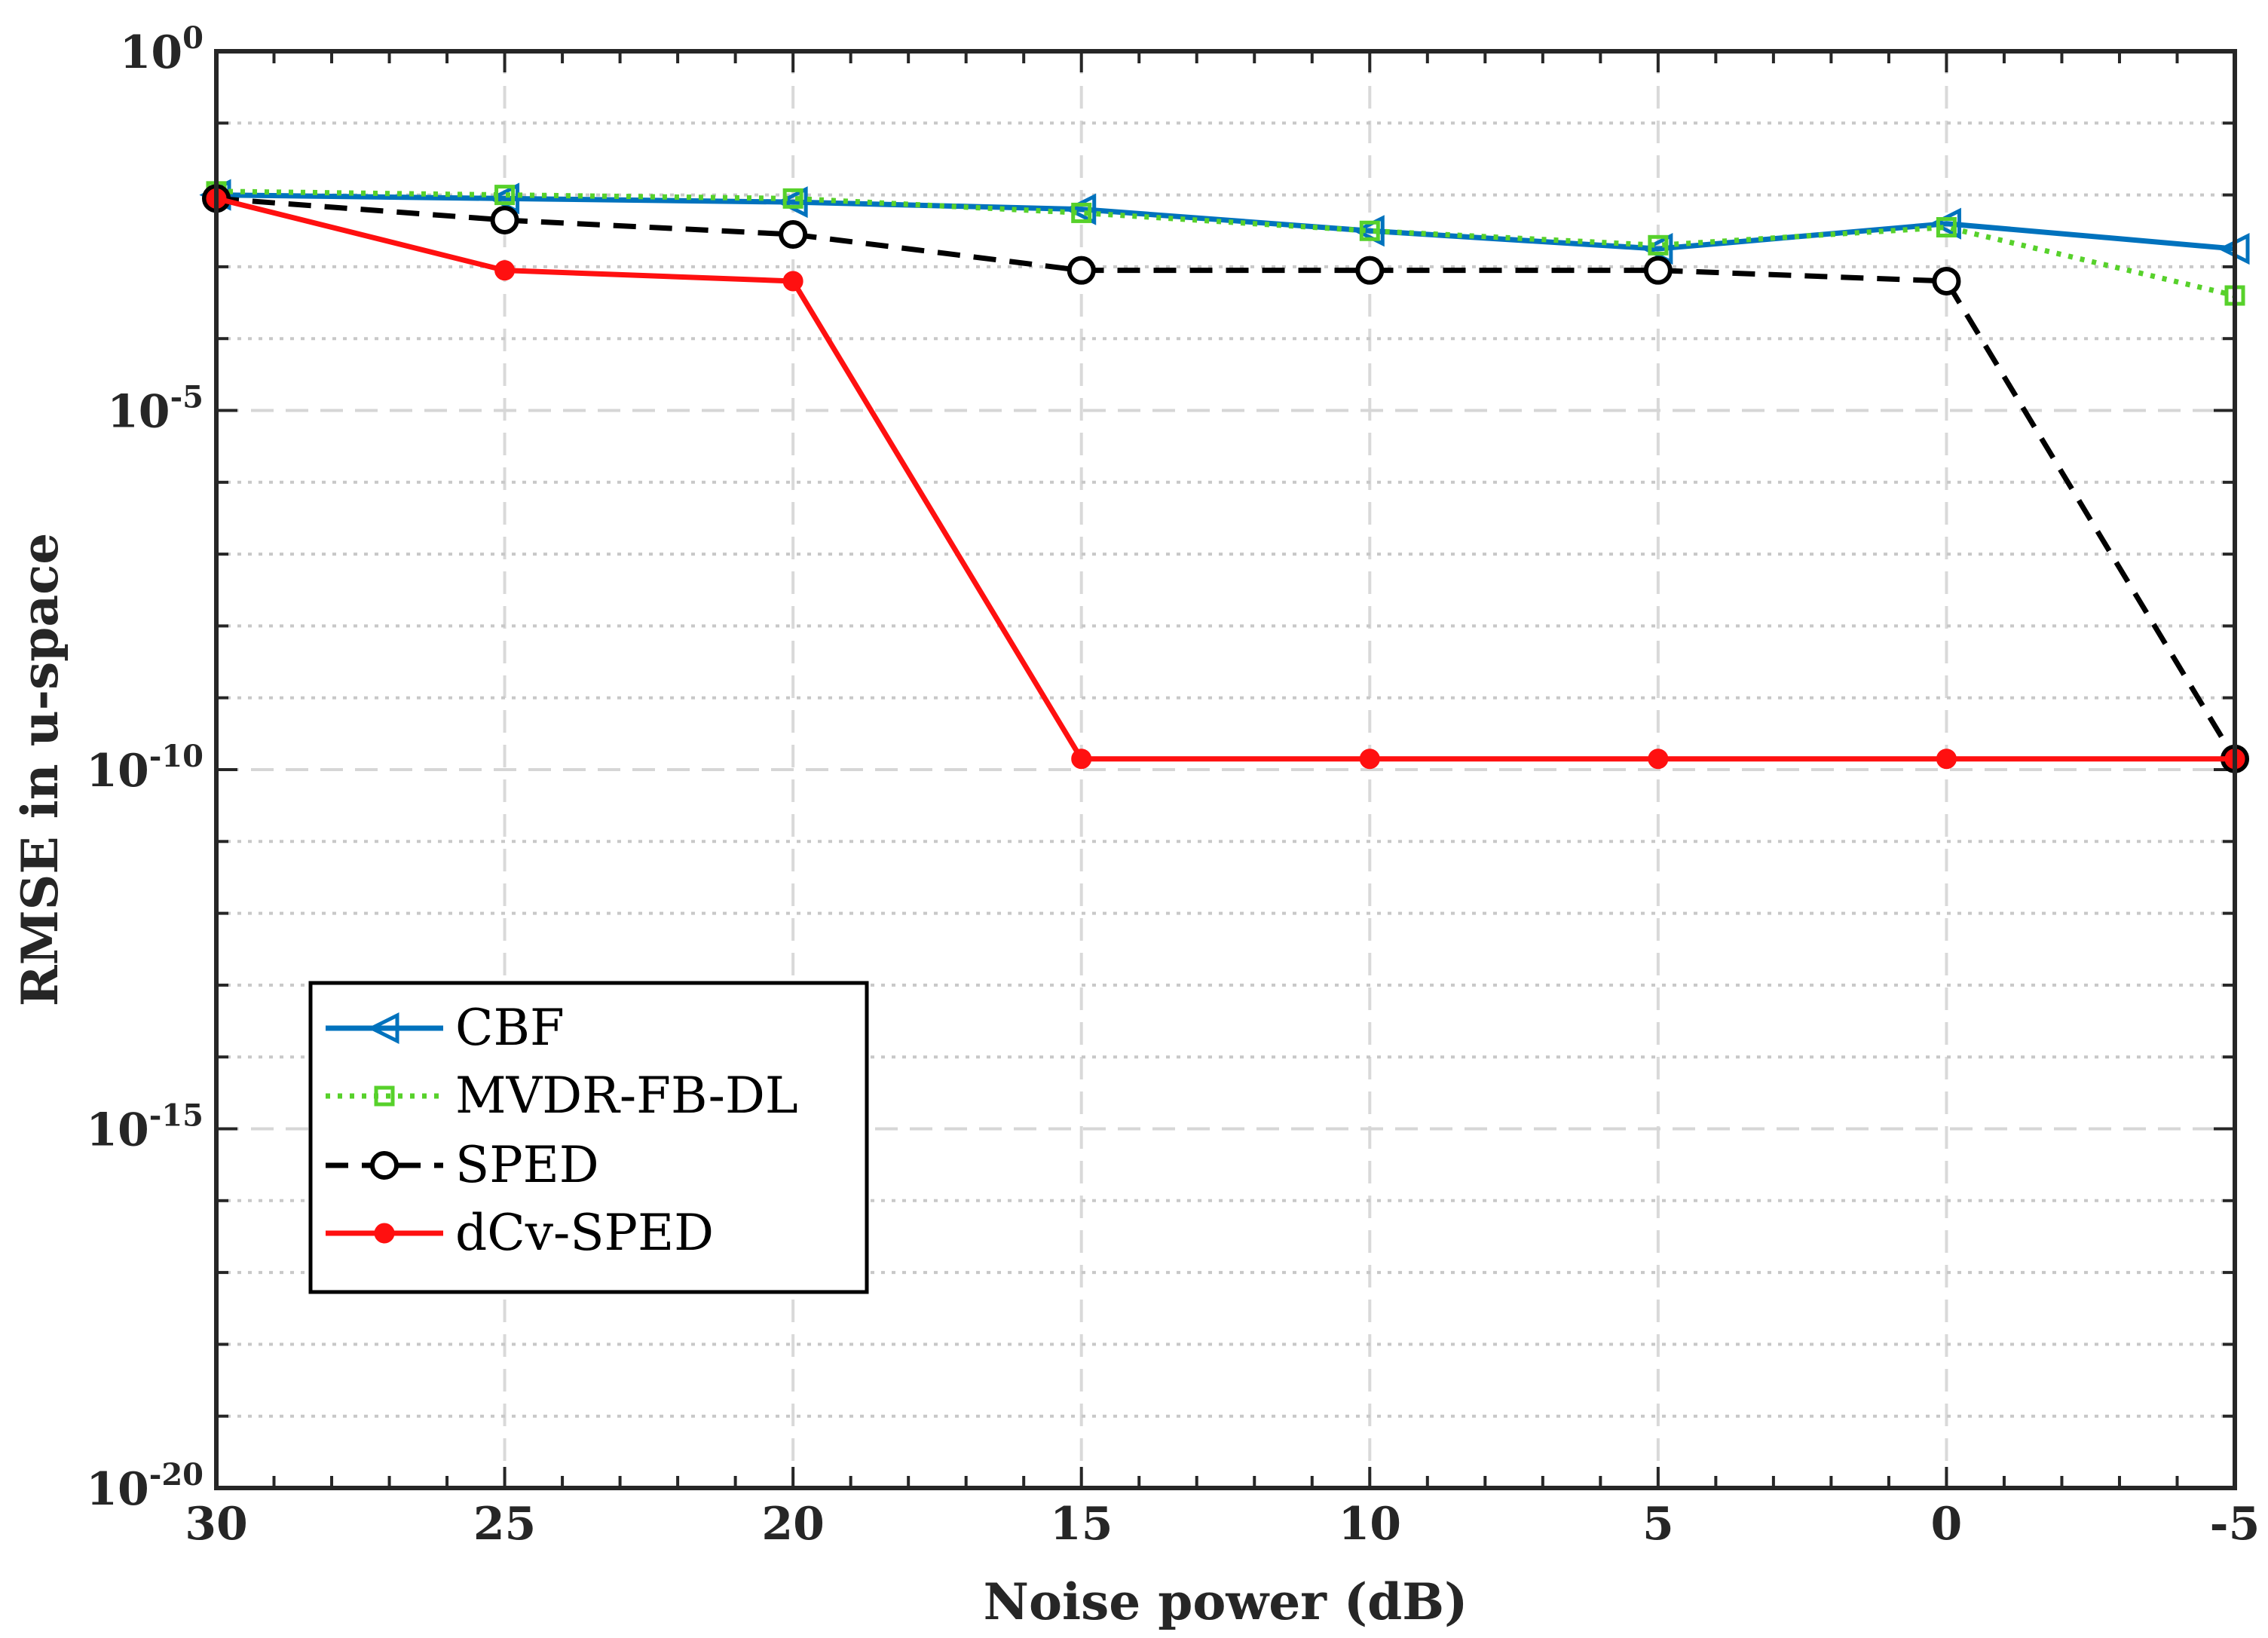 This screenshot has width=2268, height=1638. I want to click on y-tick-label: 10⁻⁵, so click(155, 409).